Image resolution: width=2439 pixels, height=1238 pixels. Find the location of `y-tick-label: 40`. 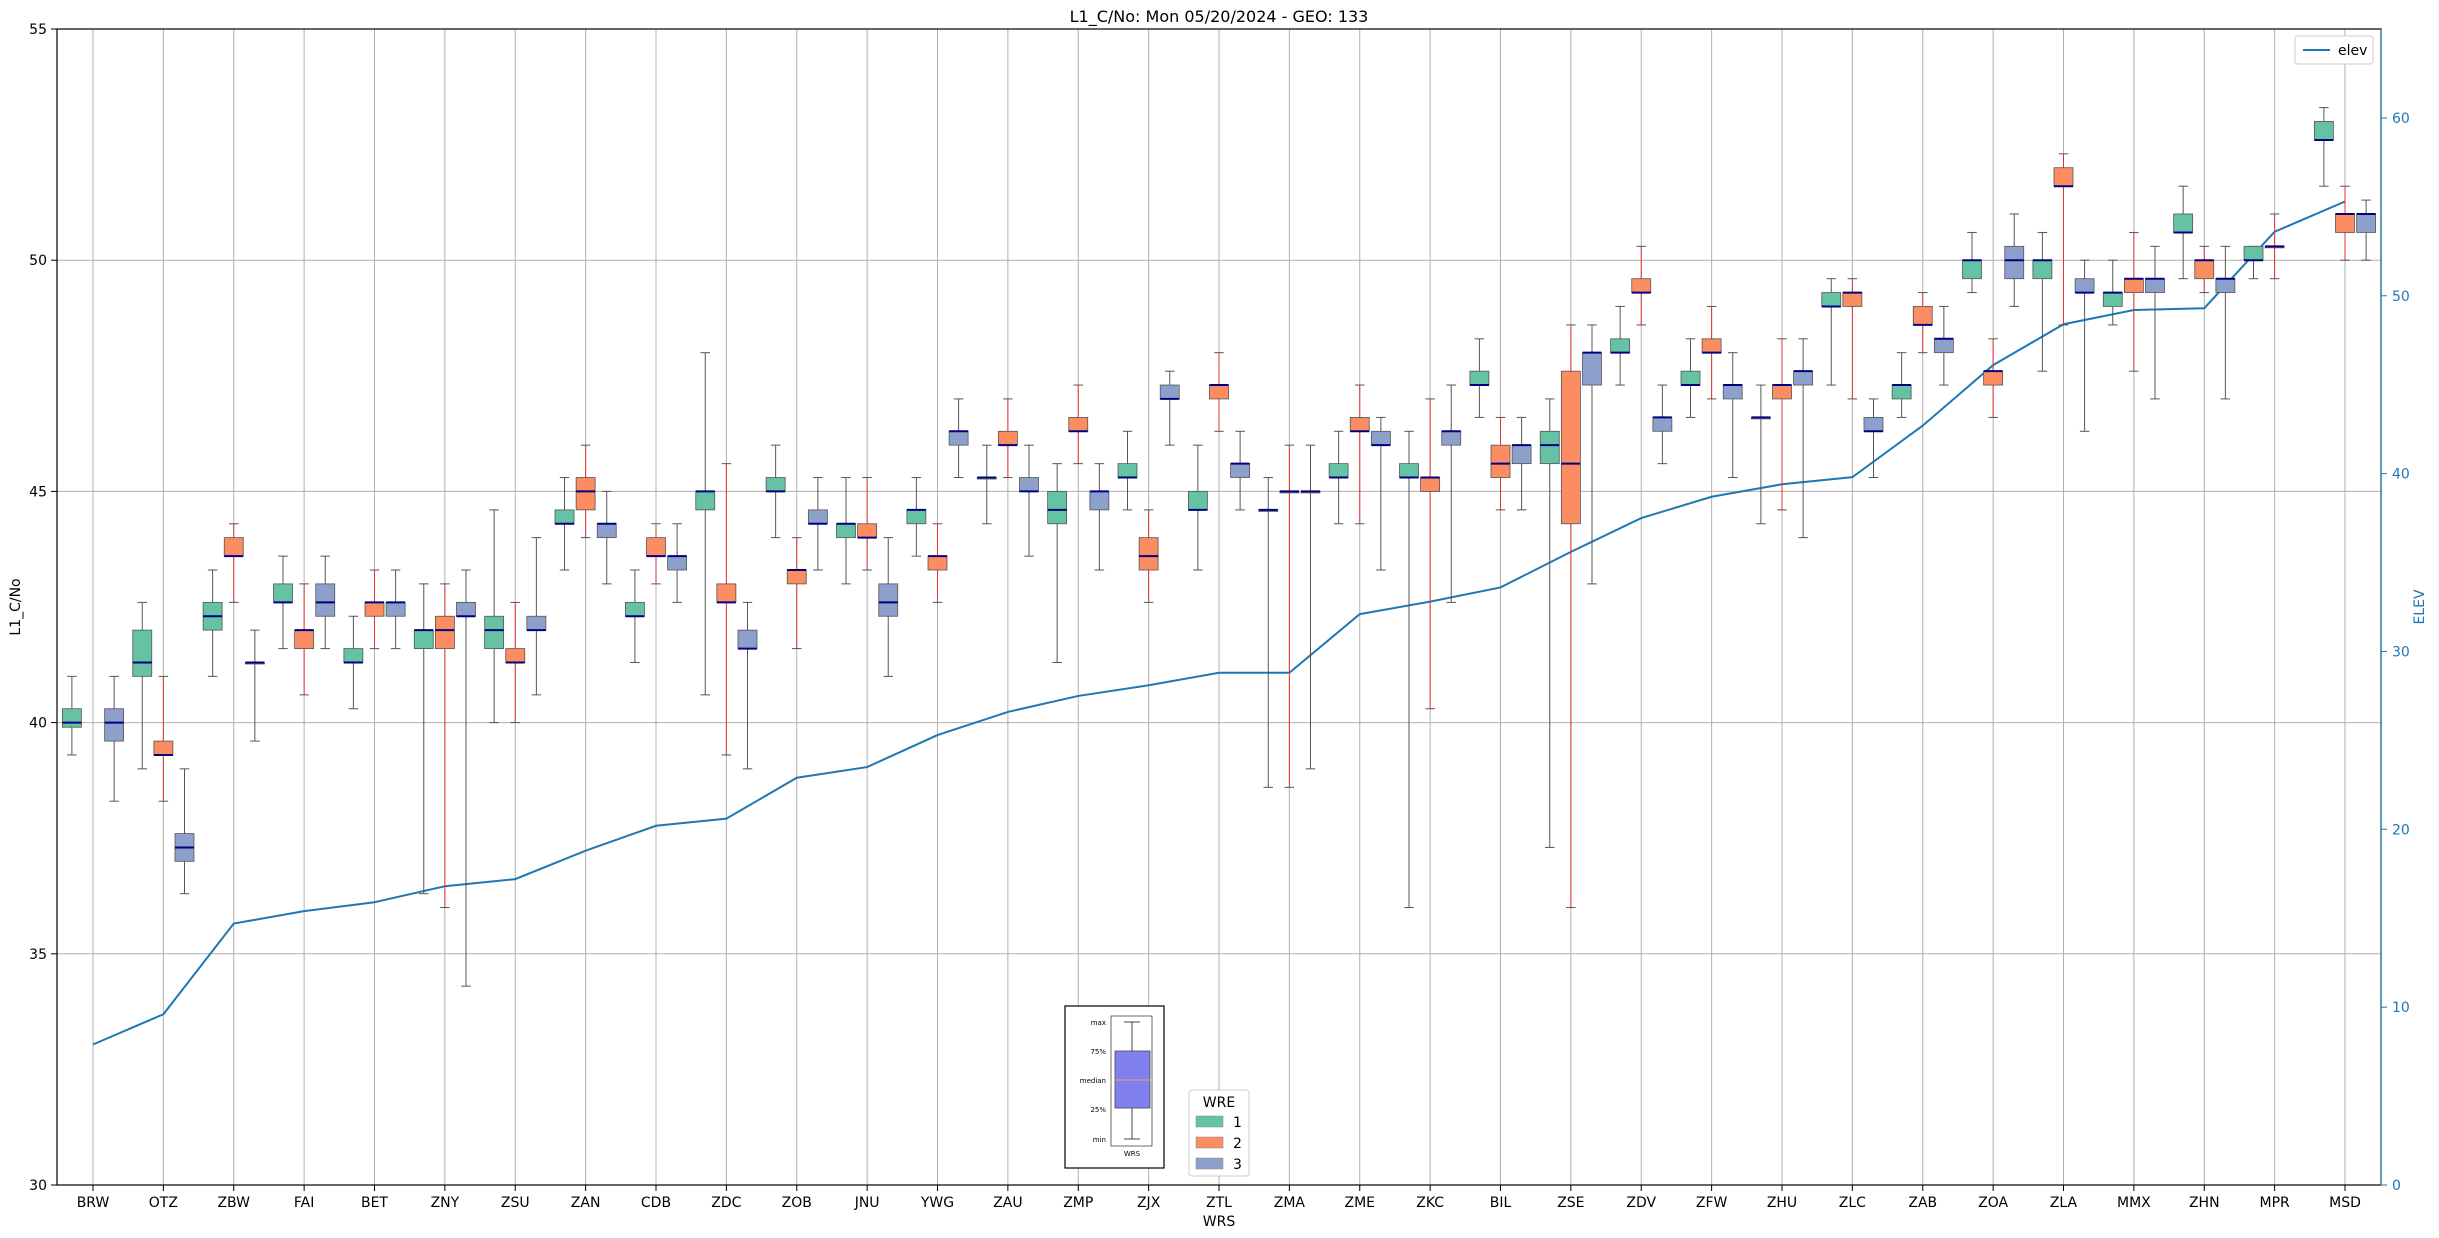

y-tick-label: 40 is located at coordinates (38, 724).